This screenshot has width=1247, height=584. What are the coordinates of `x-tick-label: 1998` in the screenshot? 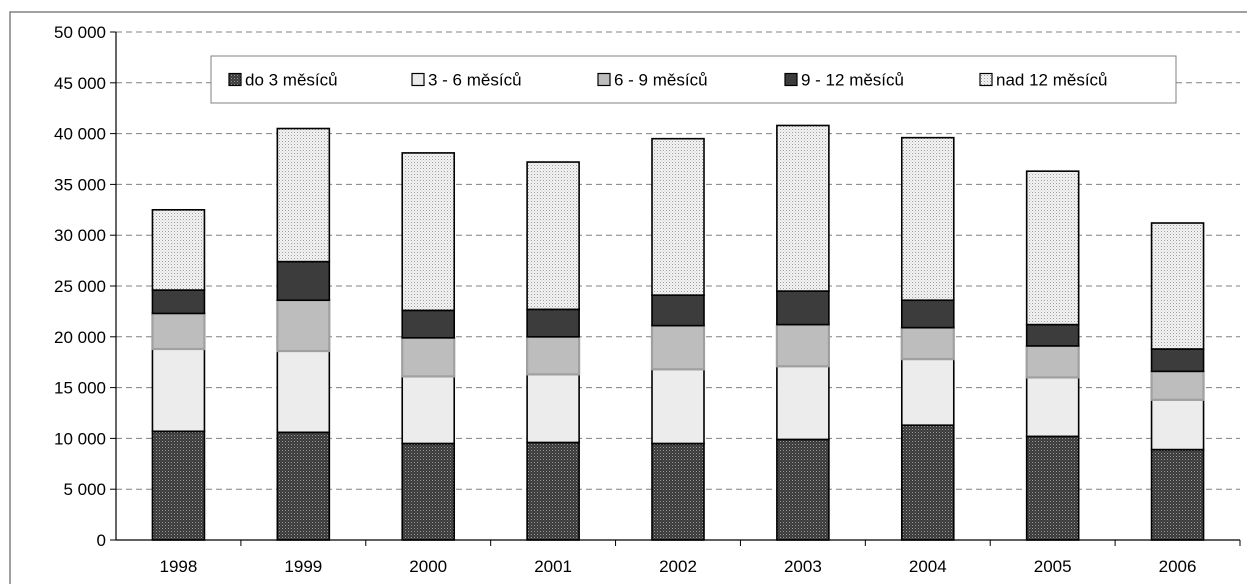 It's located at (179, 566).